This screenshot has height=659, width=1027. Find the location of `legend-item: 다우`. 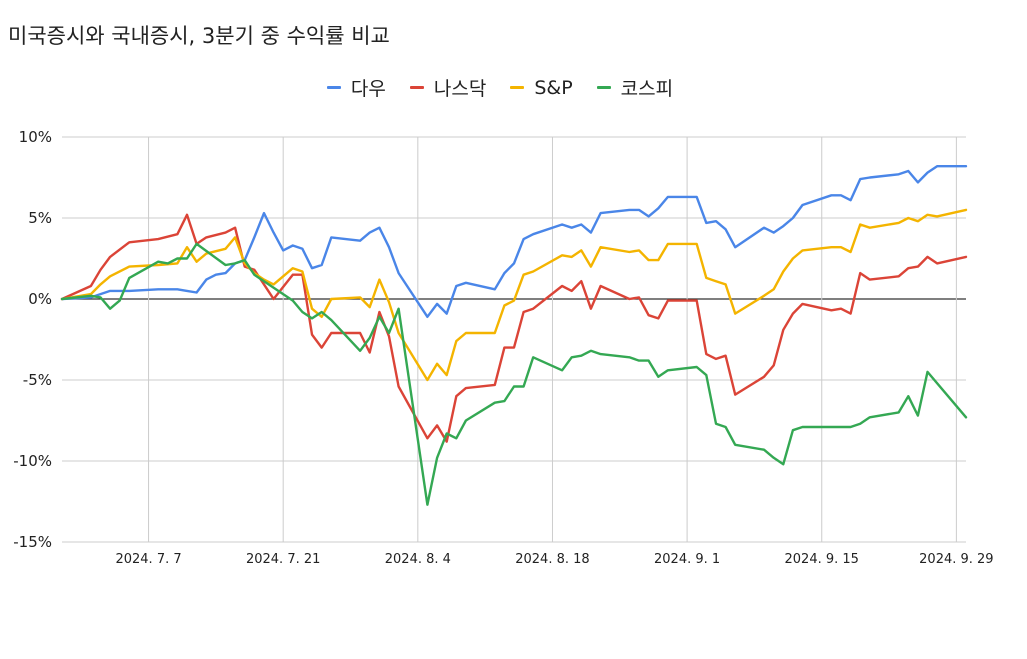

legend-item: 다우 is located at coordinates (356, 87).